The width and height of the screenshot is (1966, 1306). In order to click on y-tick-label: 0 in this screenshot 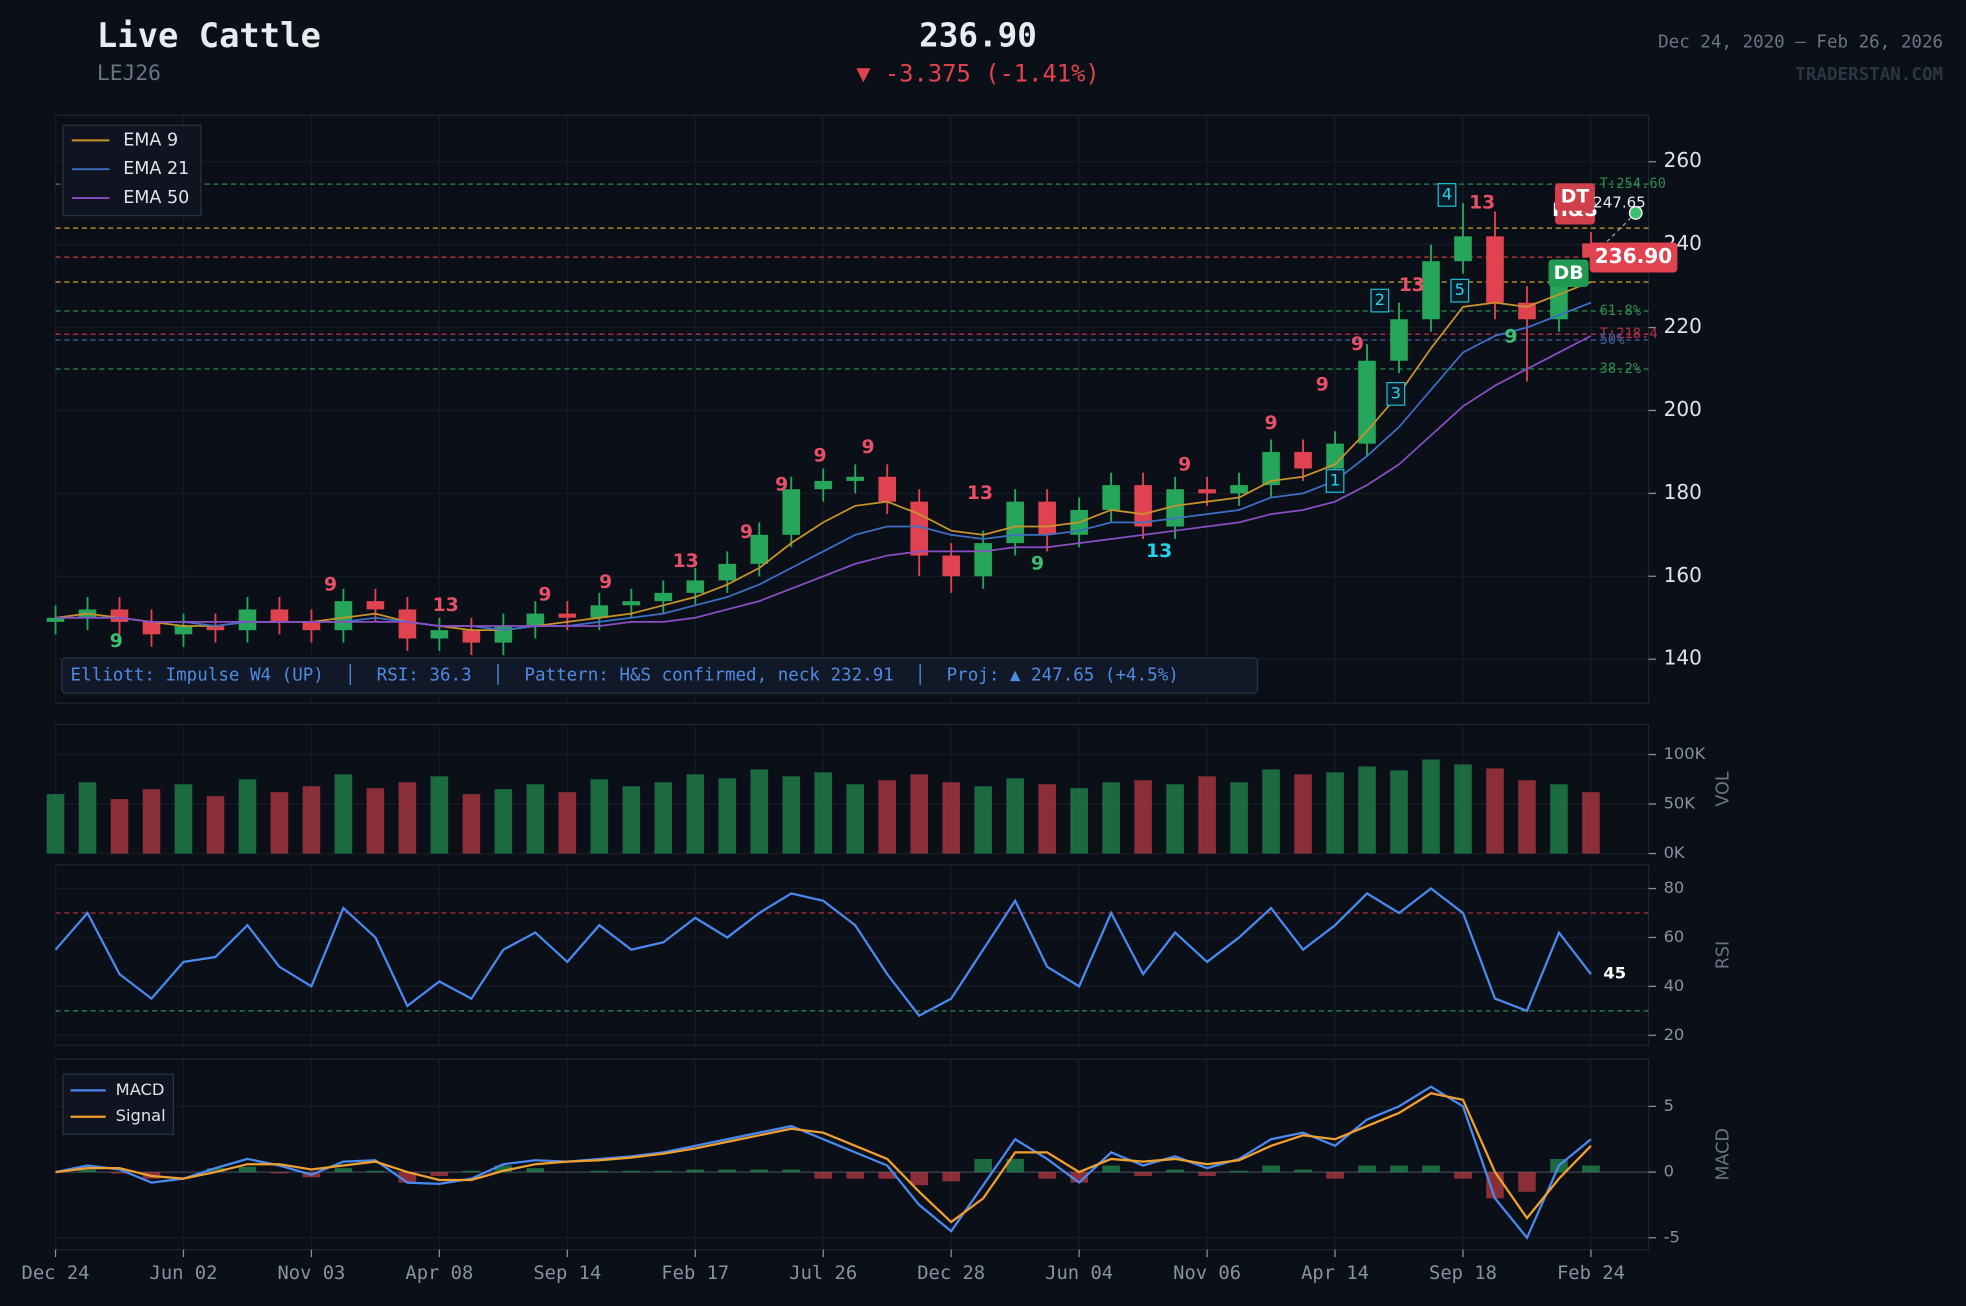, I will do `click(1669, 1171)`.